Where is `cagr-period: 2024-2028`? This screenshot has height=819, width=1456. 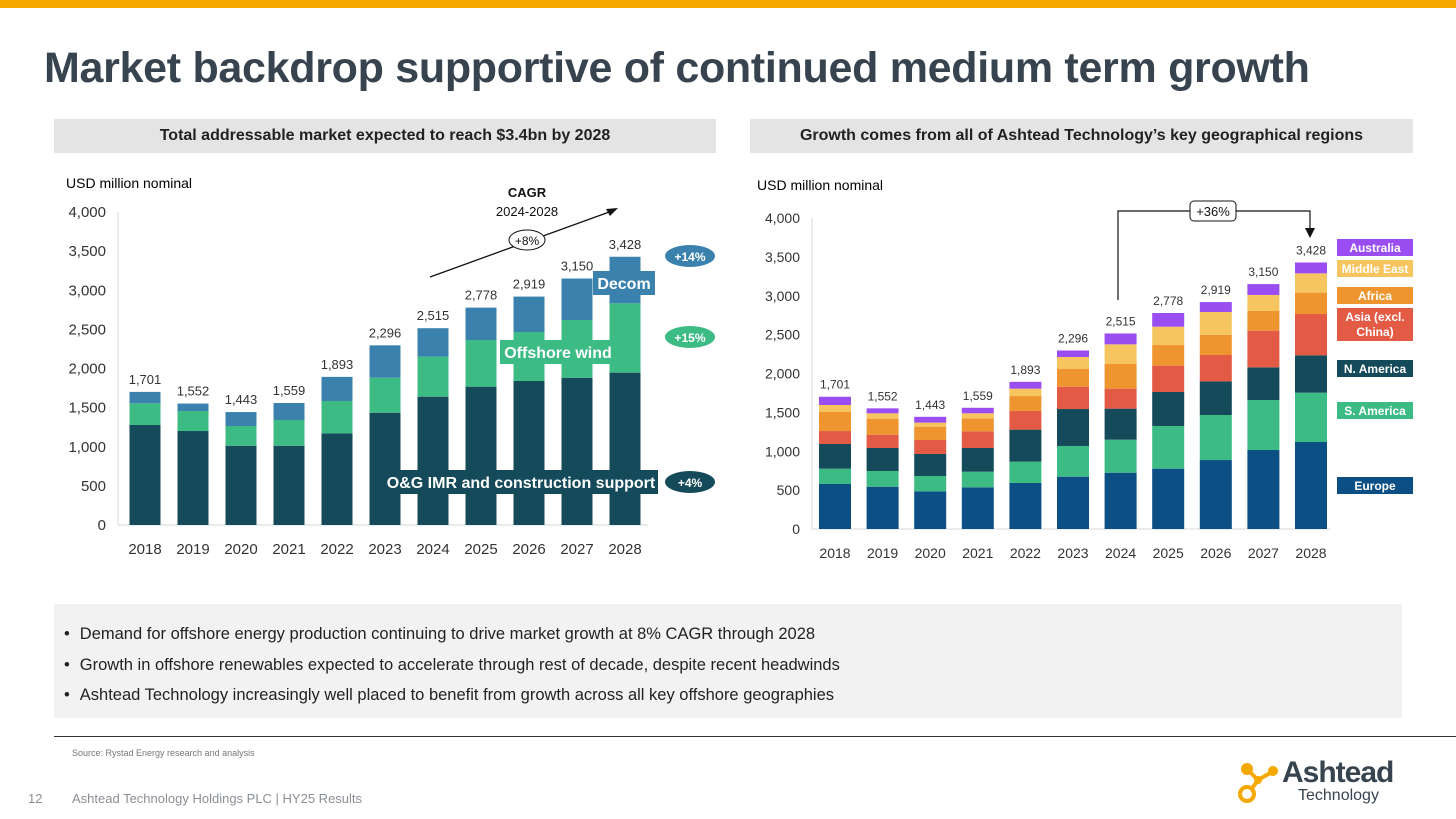
cagr-period: 2024-2028 is located at coordinates (527, 211).